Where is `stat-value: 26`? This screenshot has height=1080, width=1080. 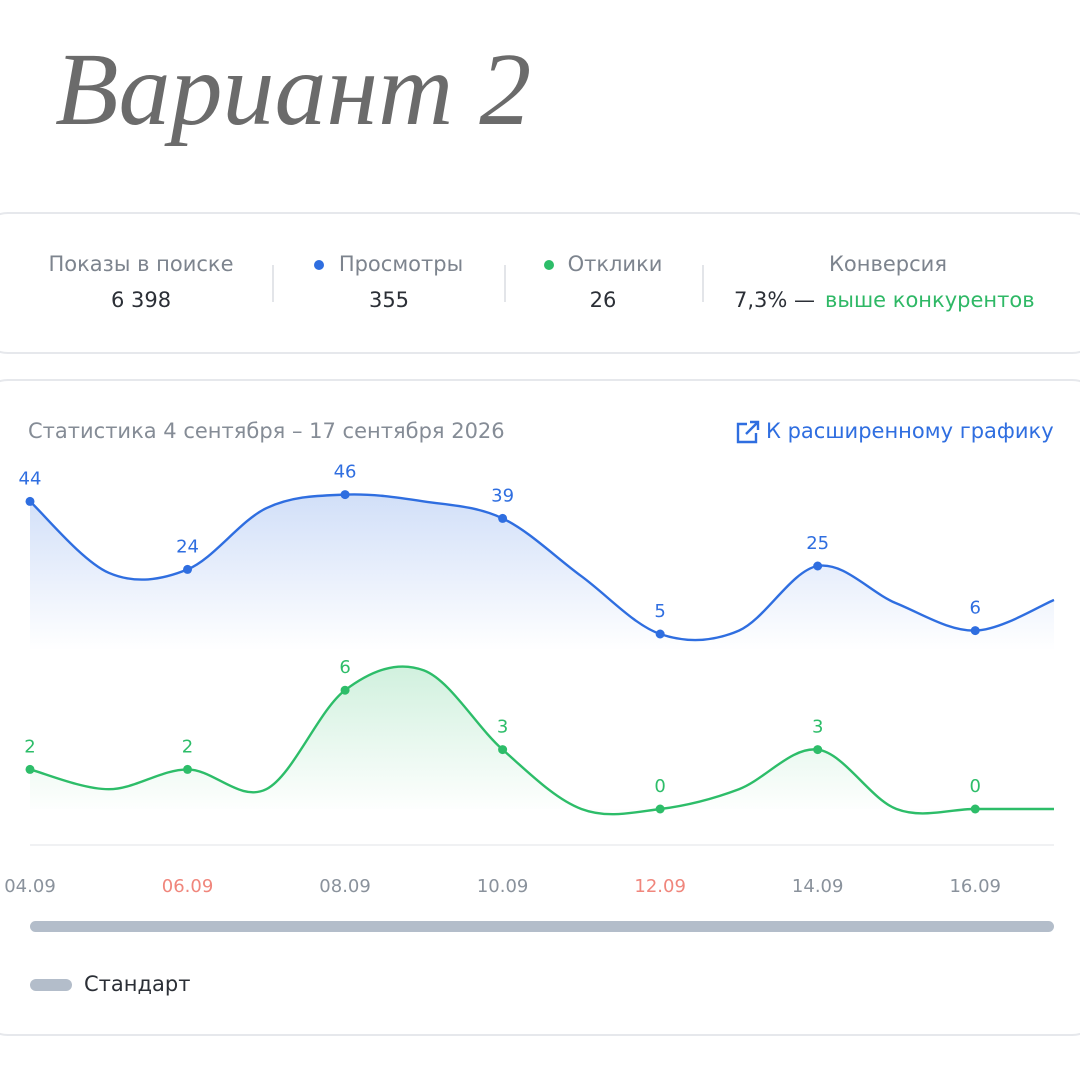 stat-value: 26 is located at coordinates (603, 300).